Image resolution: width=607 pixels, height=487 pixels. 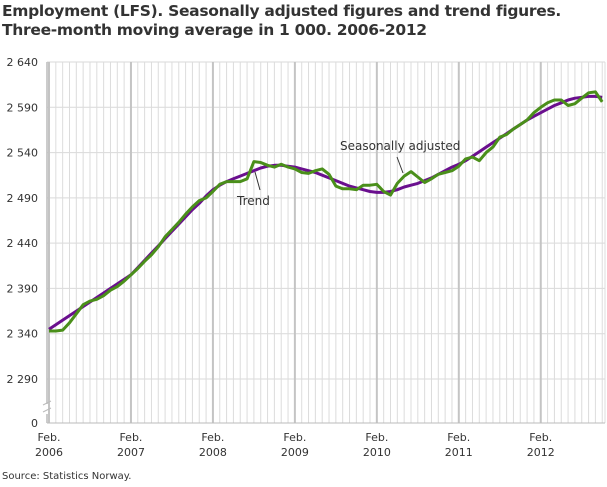 I want to click on x-tick-label: 2012, so click(x=541, y=452).